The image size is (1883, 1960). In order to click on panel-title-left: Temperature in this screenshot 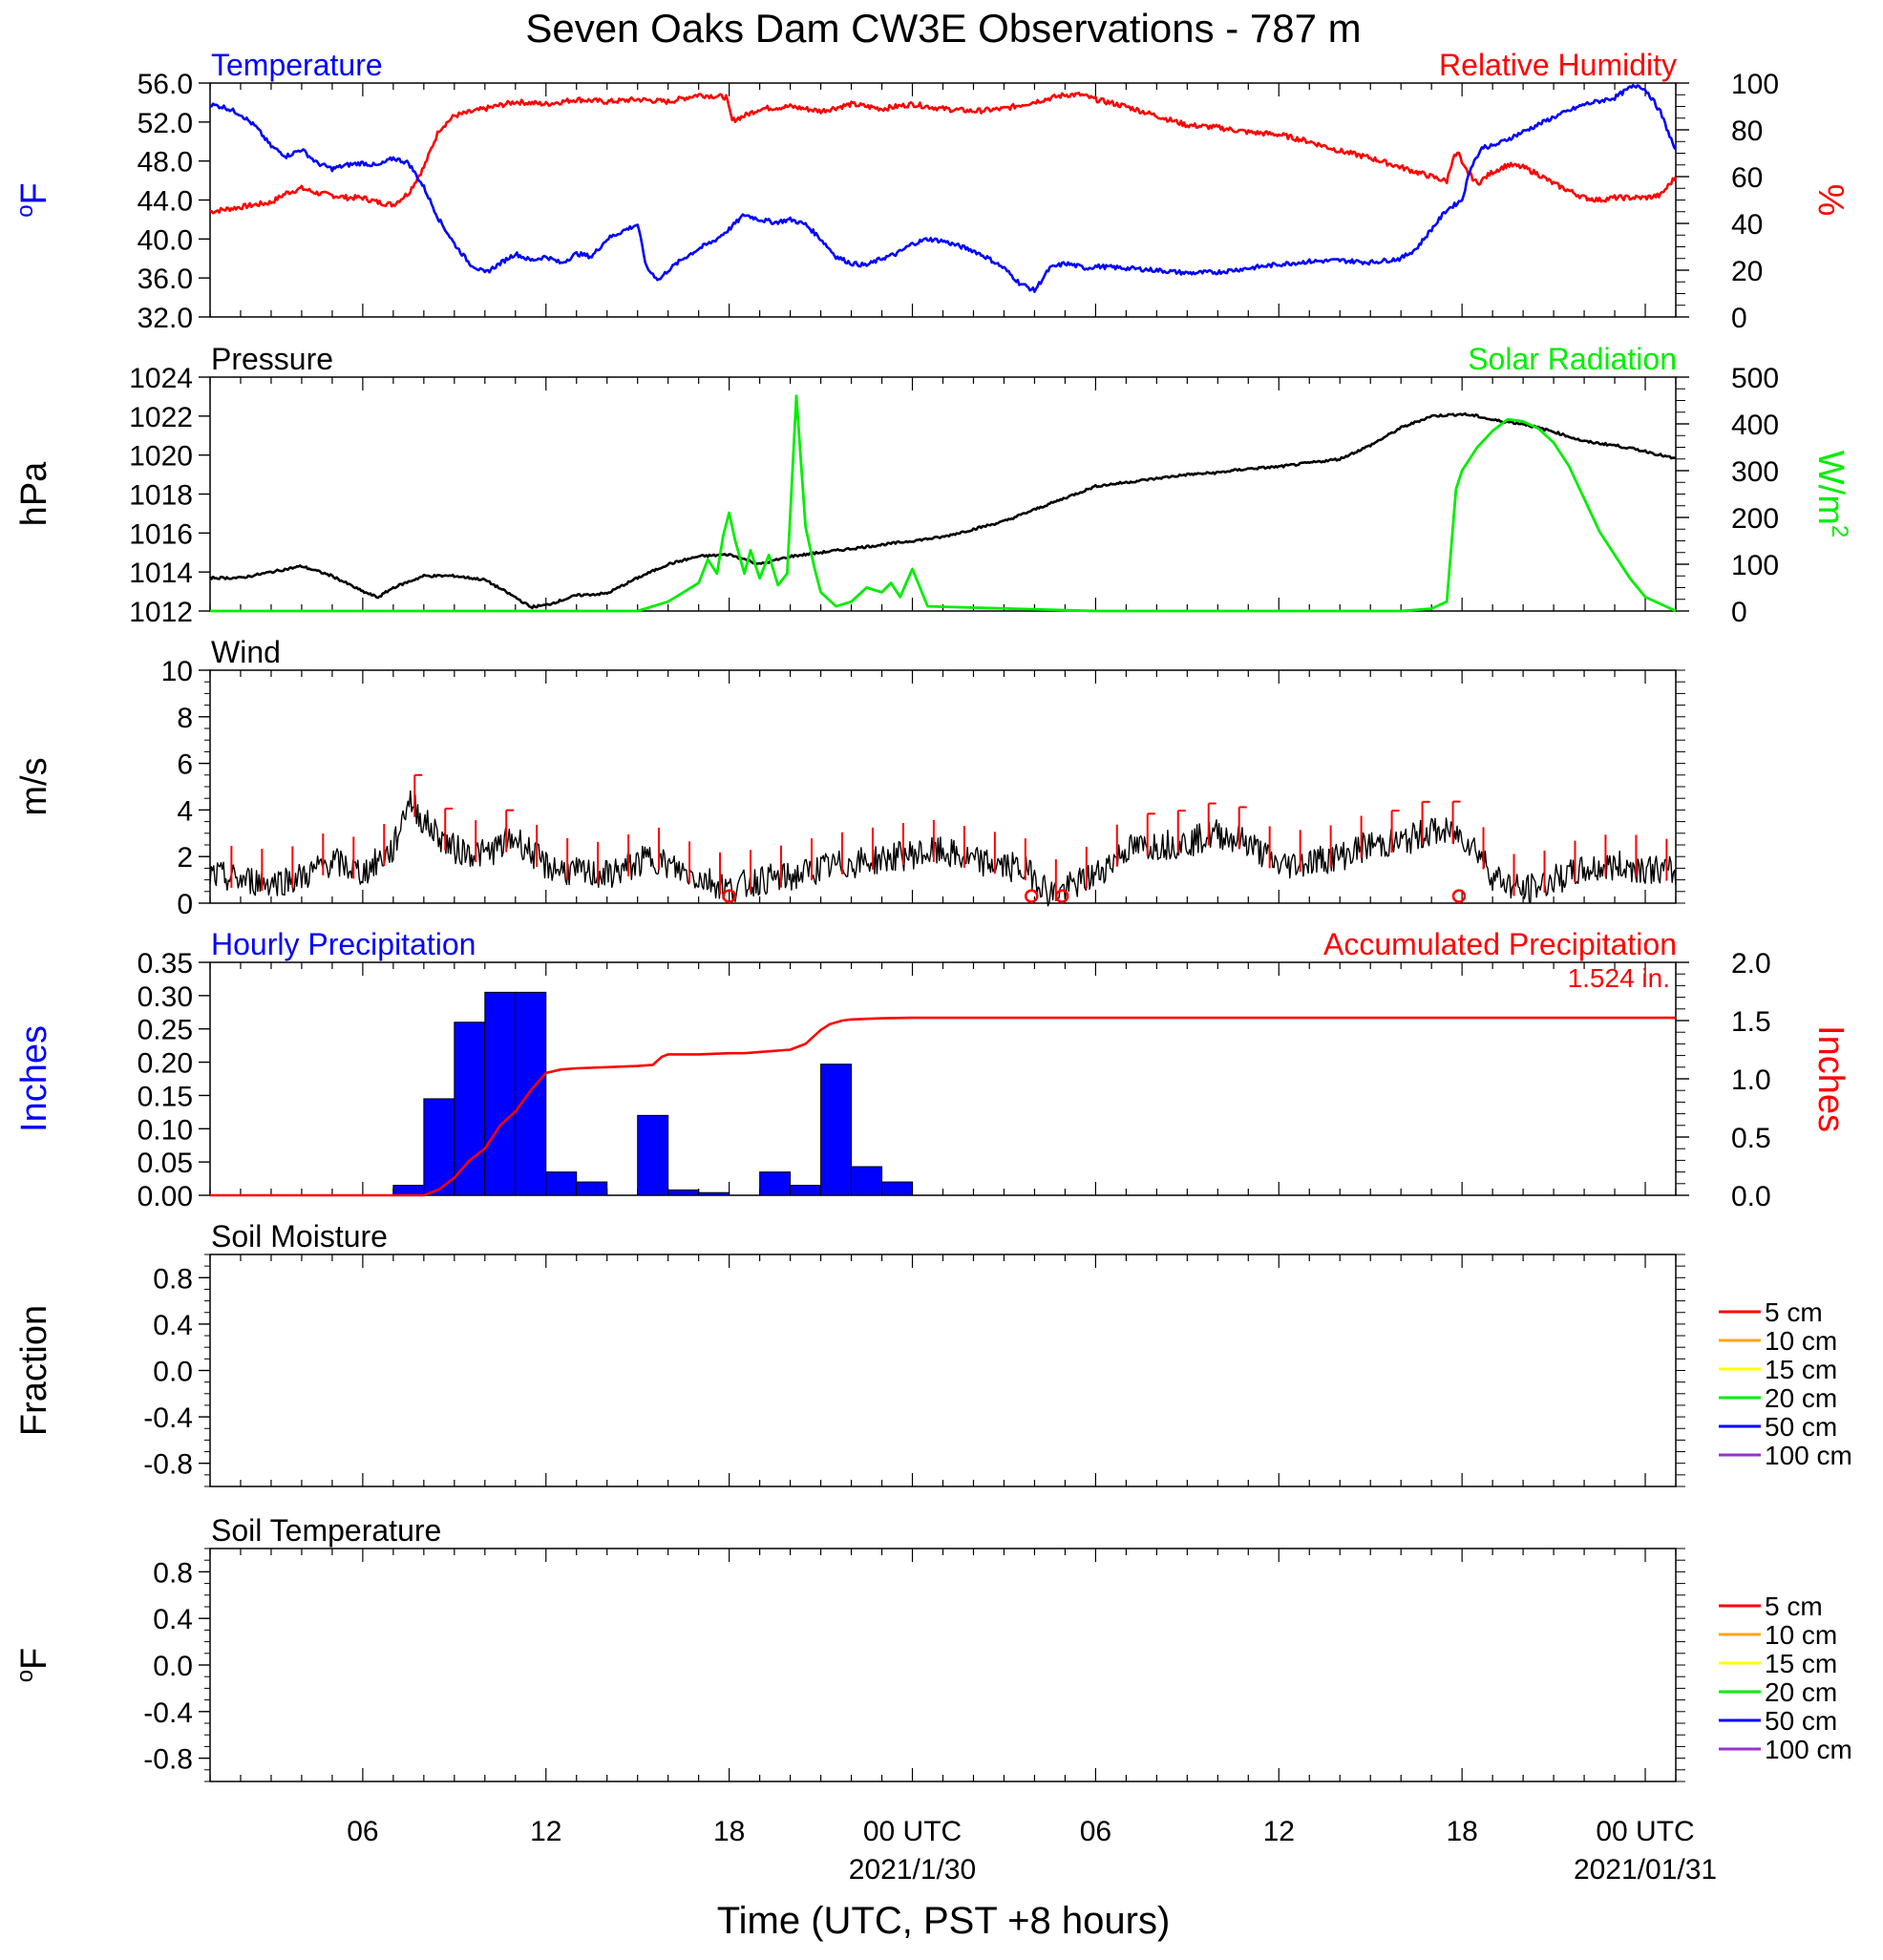, I will do `click(297, 65)`.